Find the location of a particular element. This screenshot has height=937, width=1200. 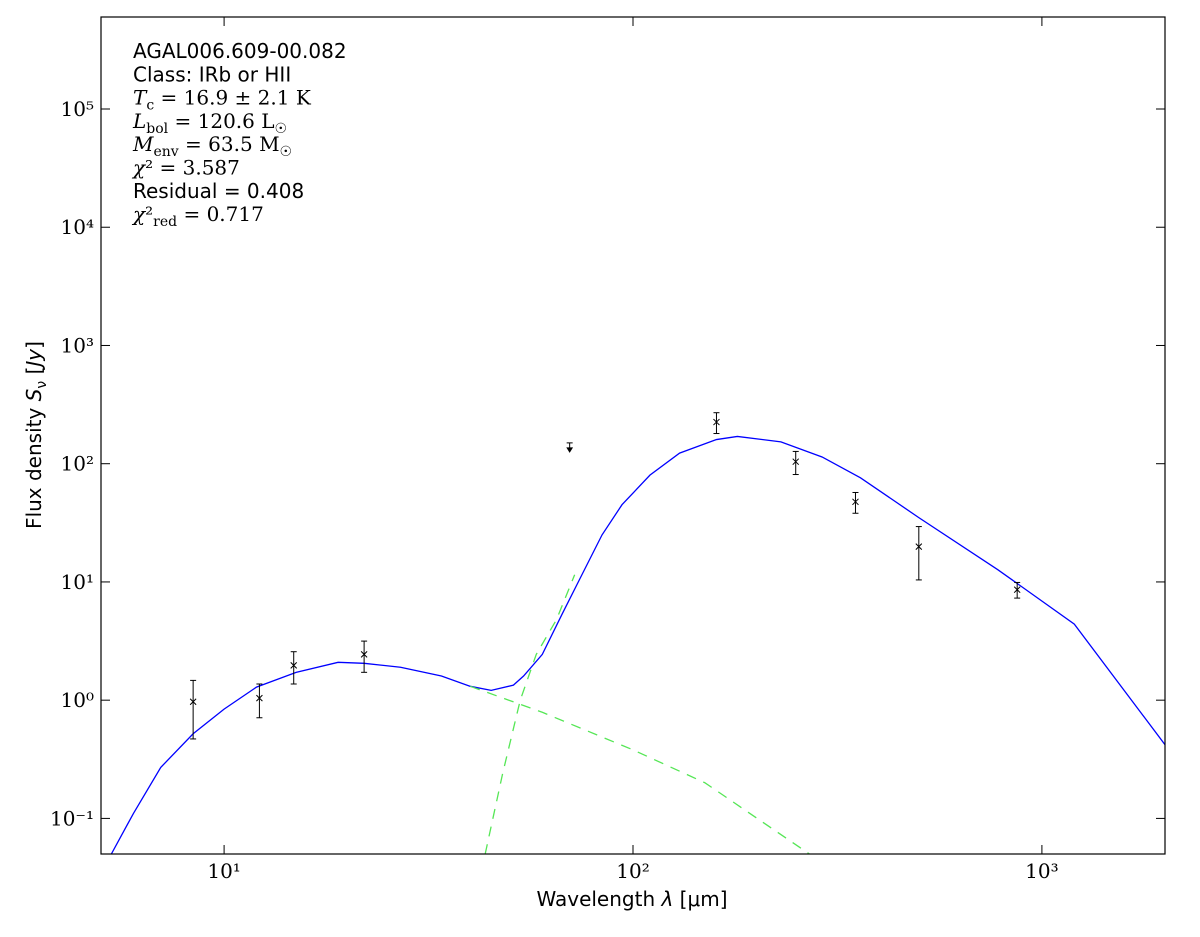

text-segment: M is located at coordinates (143, 144).